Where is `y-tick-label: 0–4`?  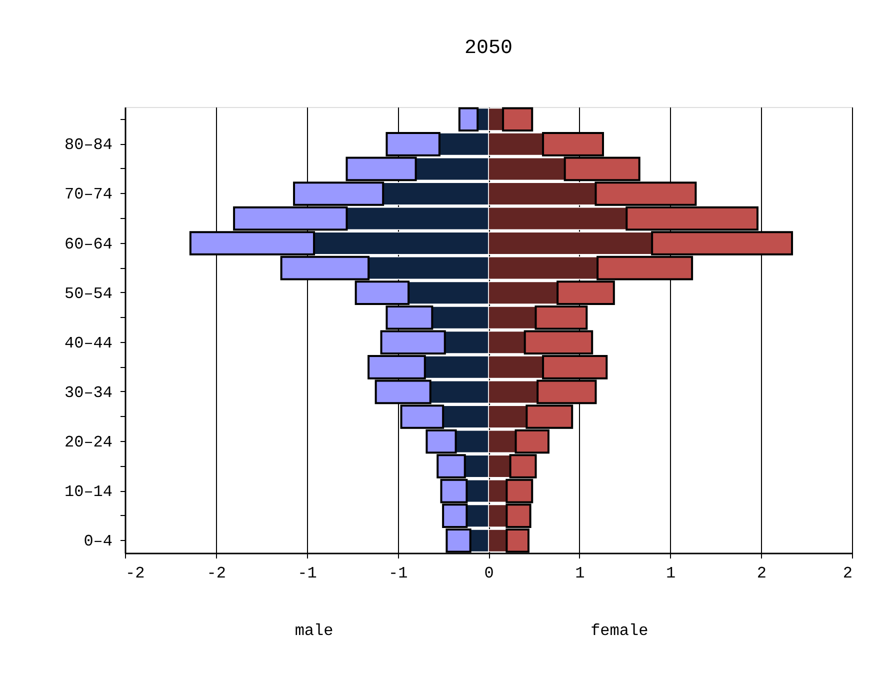 y-tick-label: 0–4 is located at coordinates (98, 541).